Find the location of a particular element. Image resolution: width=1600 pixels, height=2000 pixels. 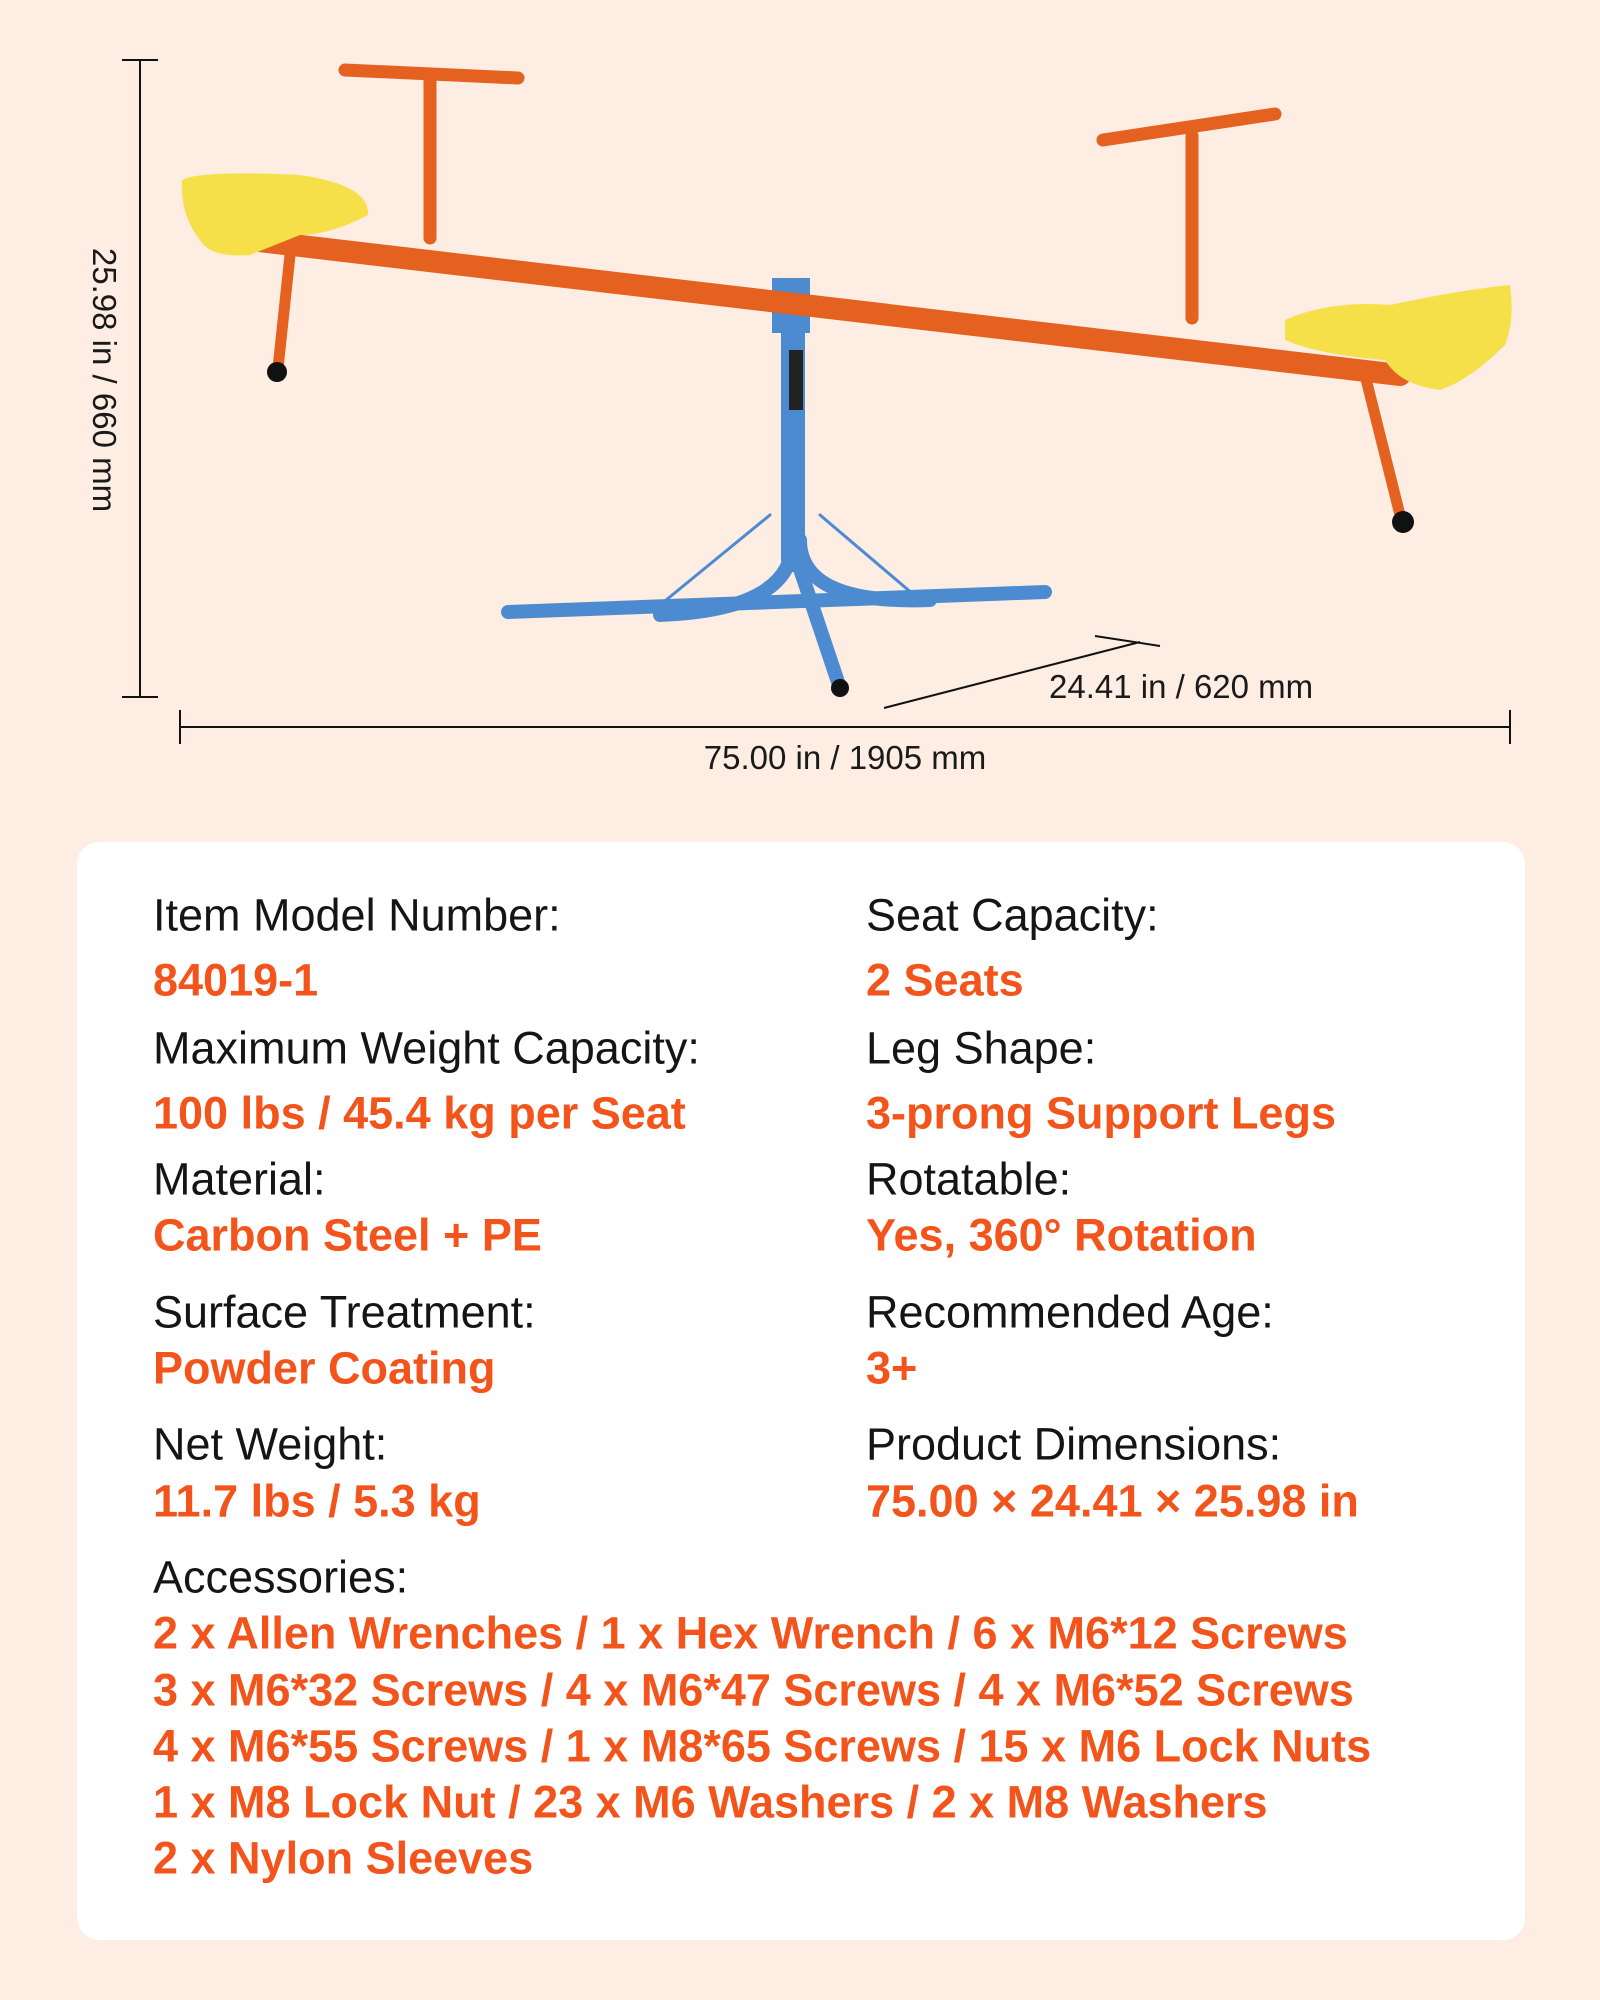

handles is located at coordinates (810, 194).